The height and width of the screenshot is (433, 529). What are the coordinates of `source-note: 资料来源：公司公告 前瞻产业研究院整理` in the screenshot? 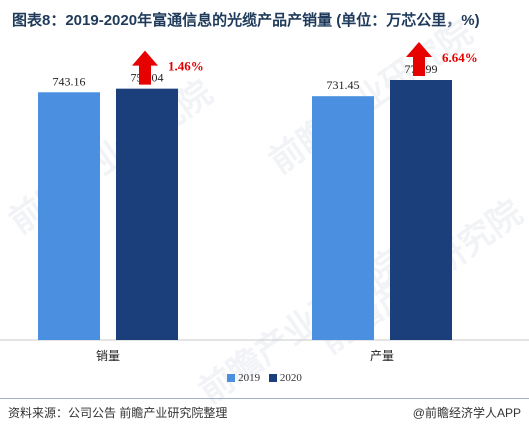 It's located at (118, 413).